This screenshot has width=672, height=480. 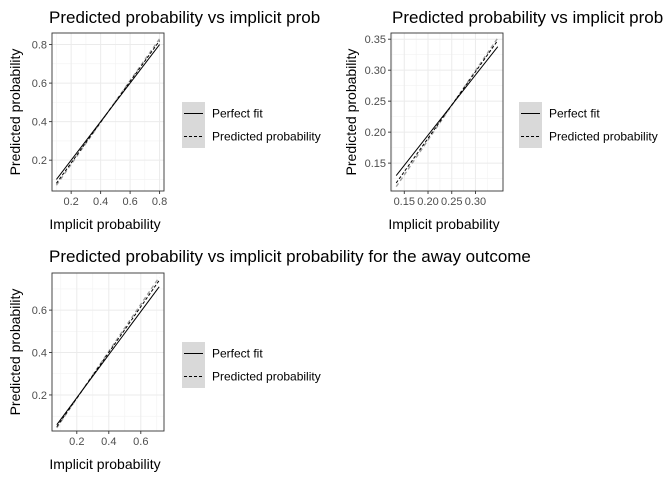 I want to click on y-tick-label: 0.30, so click(x=375, y=71).